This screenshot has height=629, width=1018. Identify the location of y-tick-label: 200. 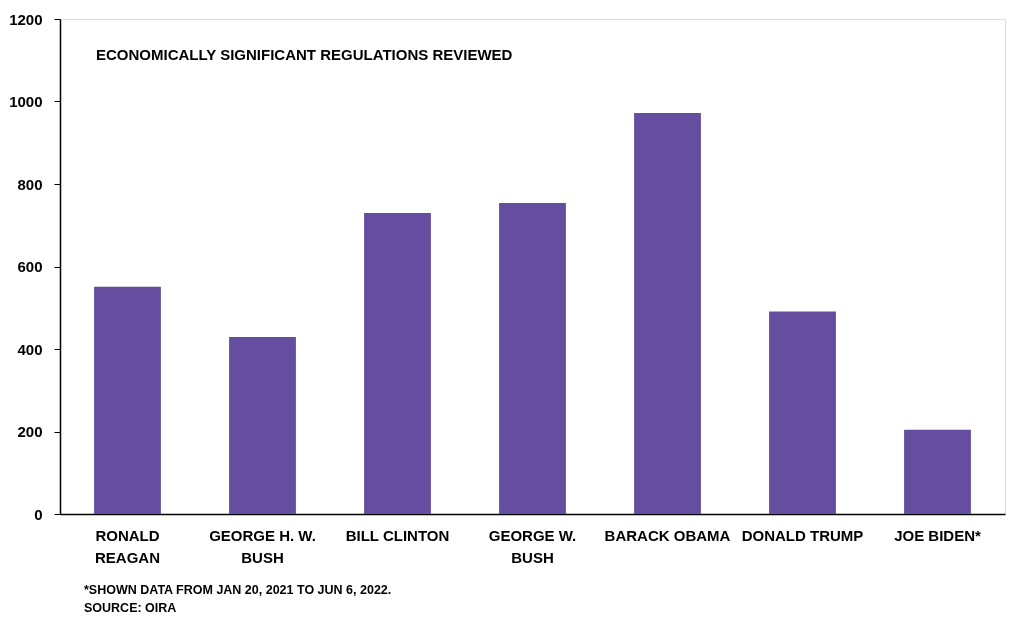
(30, 431).